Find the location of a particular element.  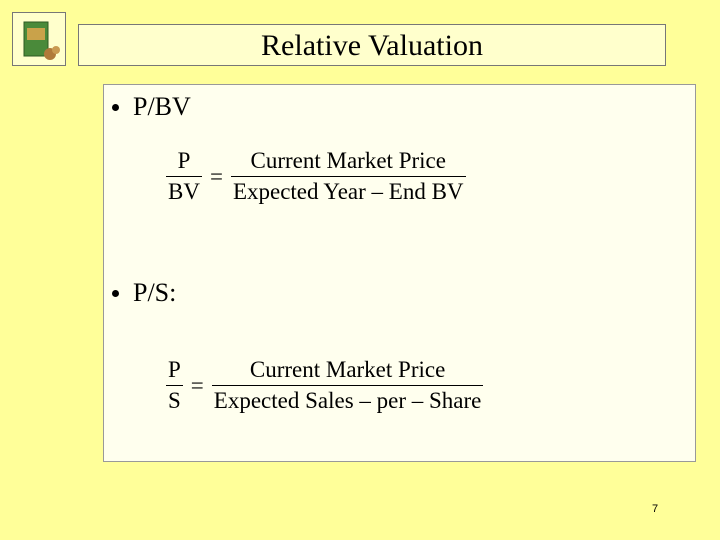

slide-icon is located at coordinates (39, 39).